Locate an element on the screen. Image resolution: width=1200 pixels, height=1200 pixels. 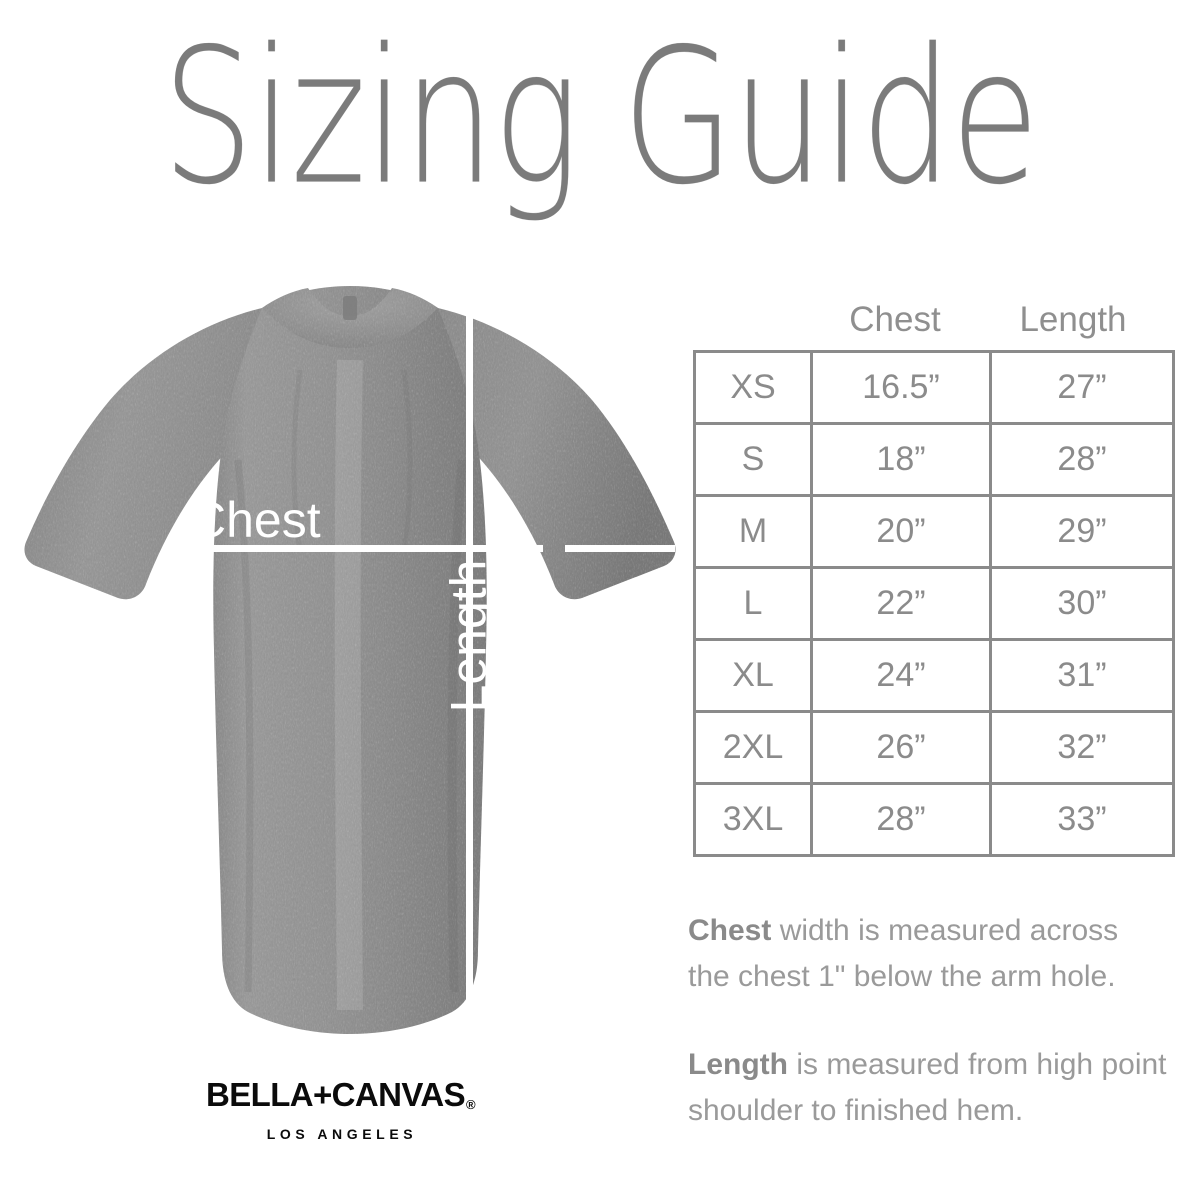
table-row: S 18” 28” is located at coordinates (934, 459).